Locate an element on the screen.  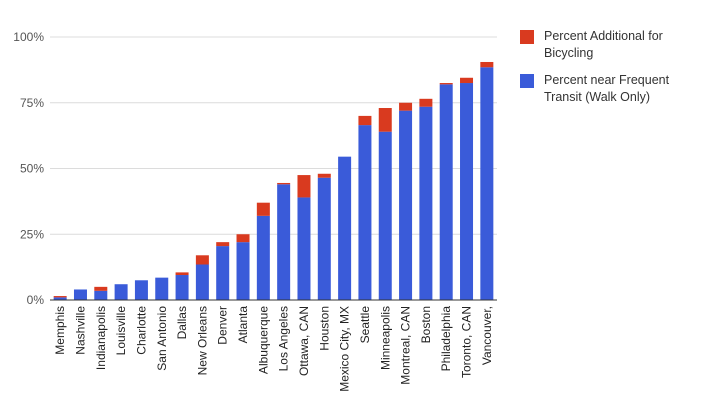
x-category-label: Mexico City, MX is located at coordinates (345, 349).